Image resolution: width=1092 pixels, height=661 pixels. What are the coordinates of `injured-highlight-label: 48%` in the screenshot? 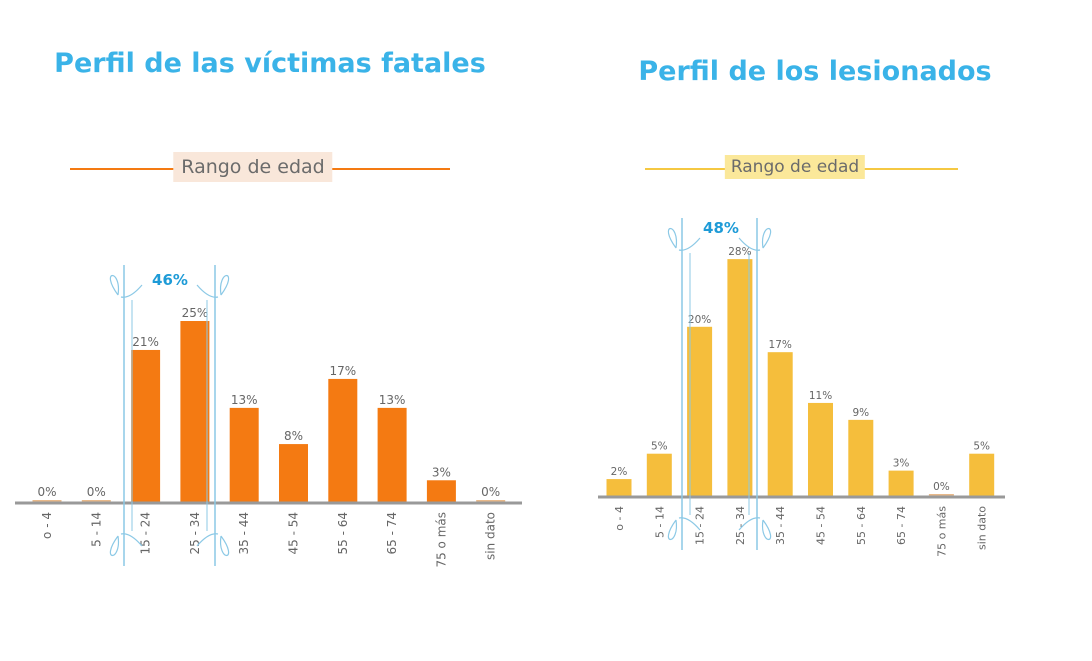 It's located at (721, 228).